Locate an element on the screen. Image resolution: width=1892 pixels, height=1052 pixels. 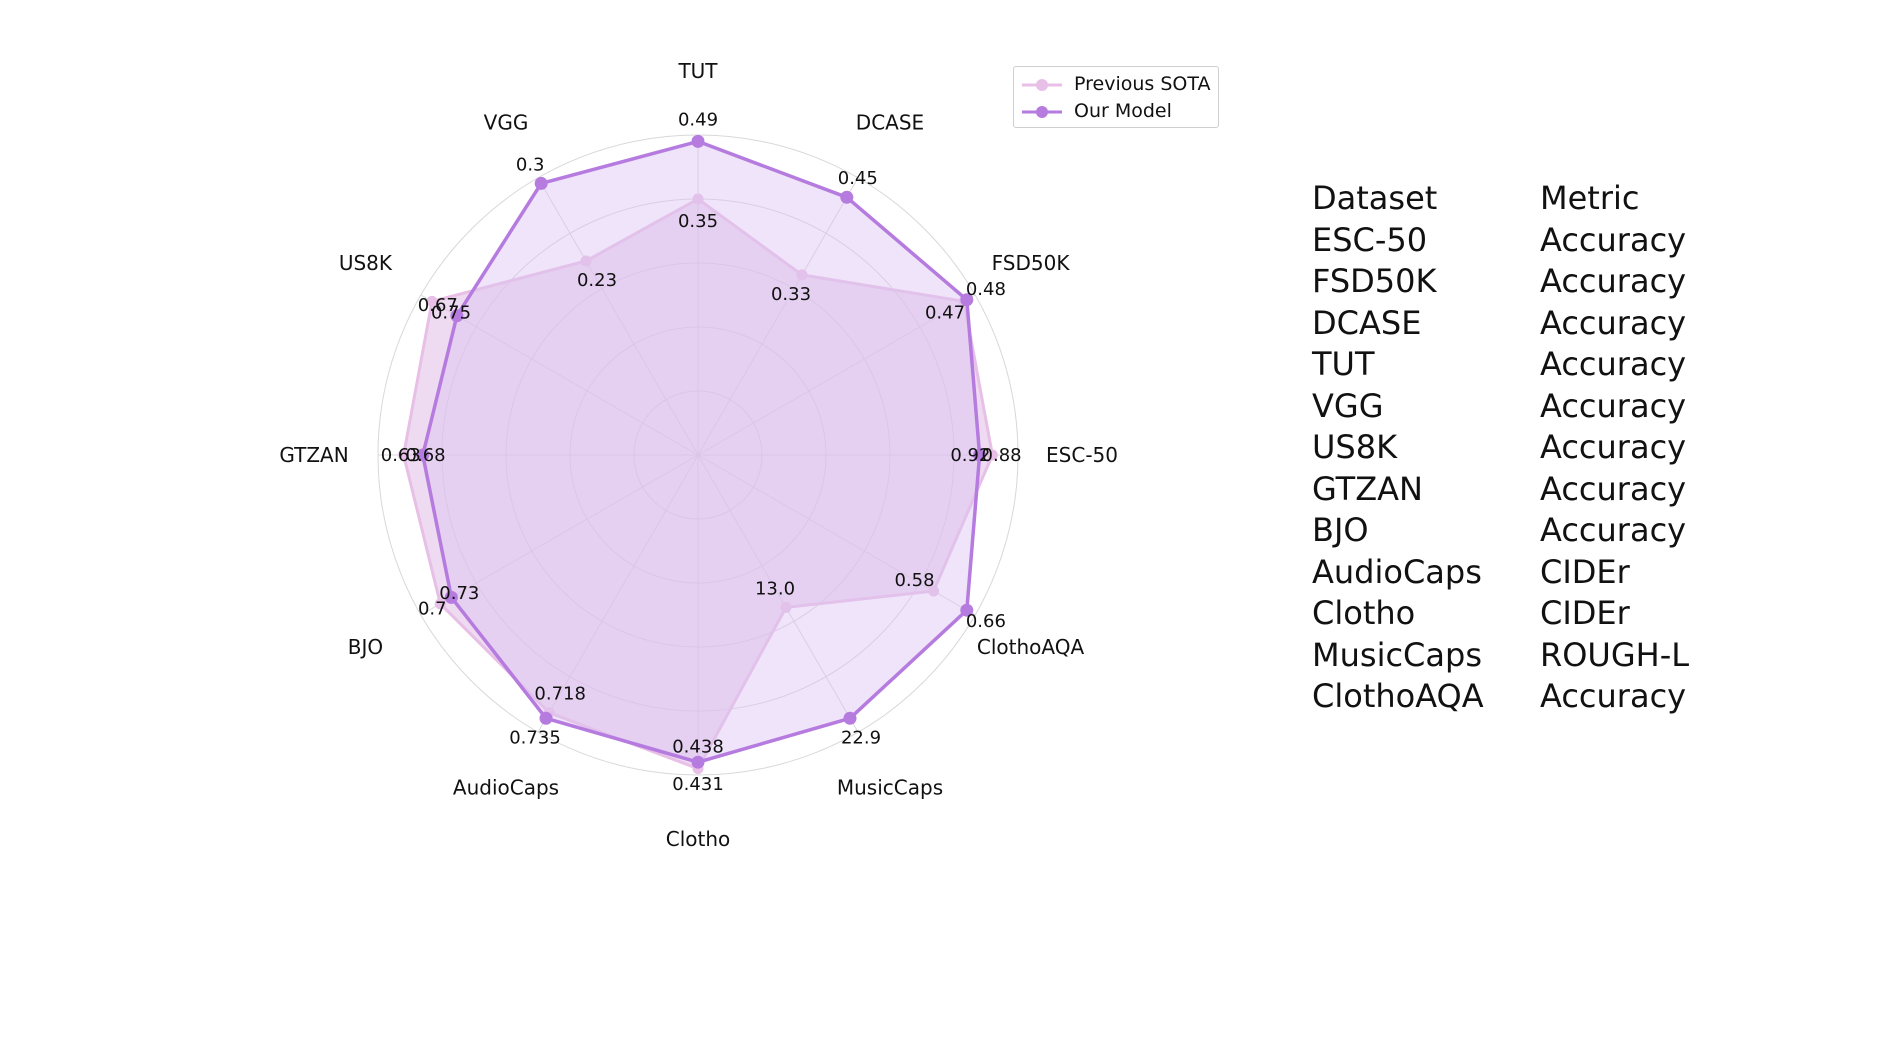
legend-item-our-model: Our Model is located at coordinates (1116, 112).